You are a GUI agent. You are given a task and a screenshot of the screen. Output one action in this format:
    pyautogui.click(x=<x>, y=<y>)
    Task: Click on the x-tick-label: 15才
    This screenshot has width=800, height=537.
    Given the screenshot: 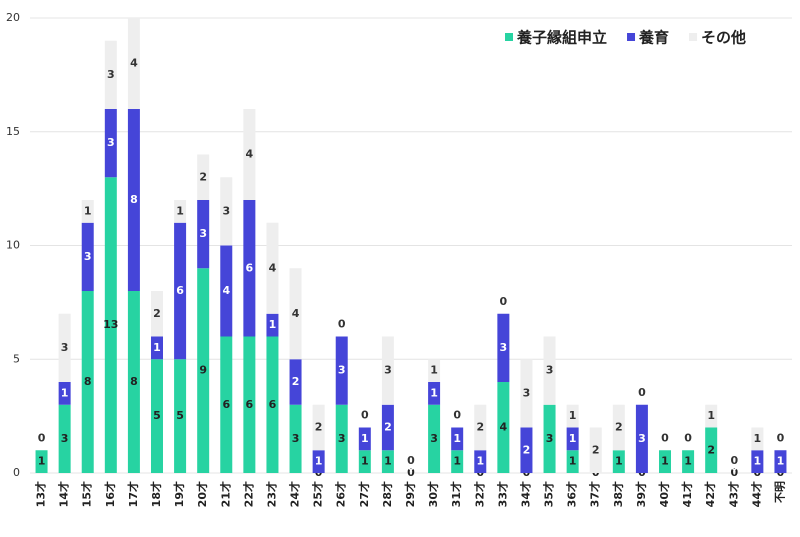 What is the action you would take?
    pyautogui.click(x=87, y=494)
    